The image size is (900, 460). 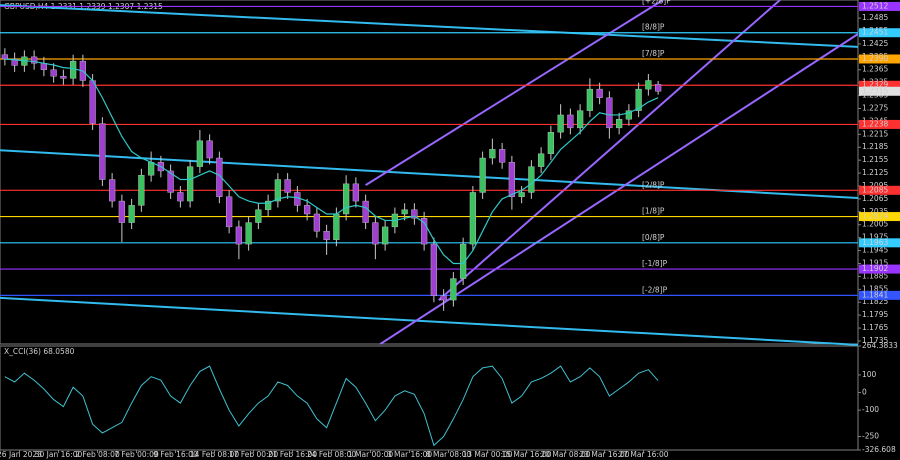 What do you see at coordinates (875, 43) in the screenshot?
I see `y-tick-label: 1.2425` at bounding box center [875, 43].